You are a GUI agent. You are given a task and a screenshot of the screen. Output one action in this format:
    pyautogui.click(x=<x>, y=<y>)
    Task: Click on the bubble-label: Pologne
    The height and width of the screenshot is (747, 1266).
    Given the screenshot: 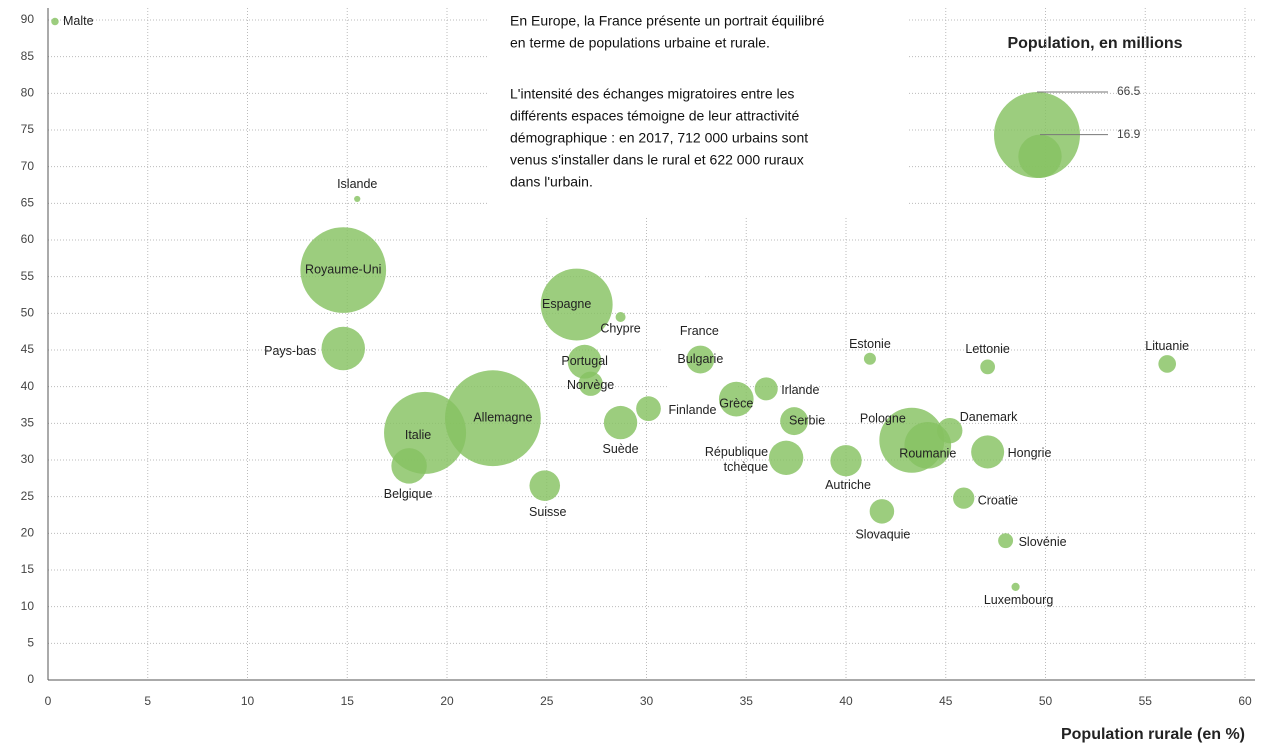 What is the action you would take?
    pyautogui.click(x=883, y=418)
    